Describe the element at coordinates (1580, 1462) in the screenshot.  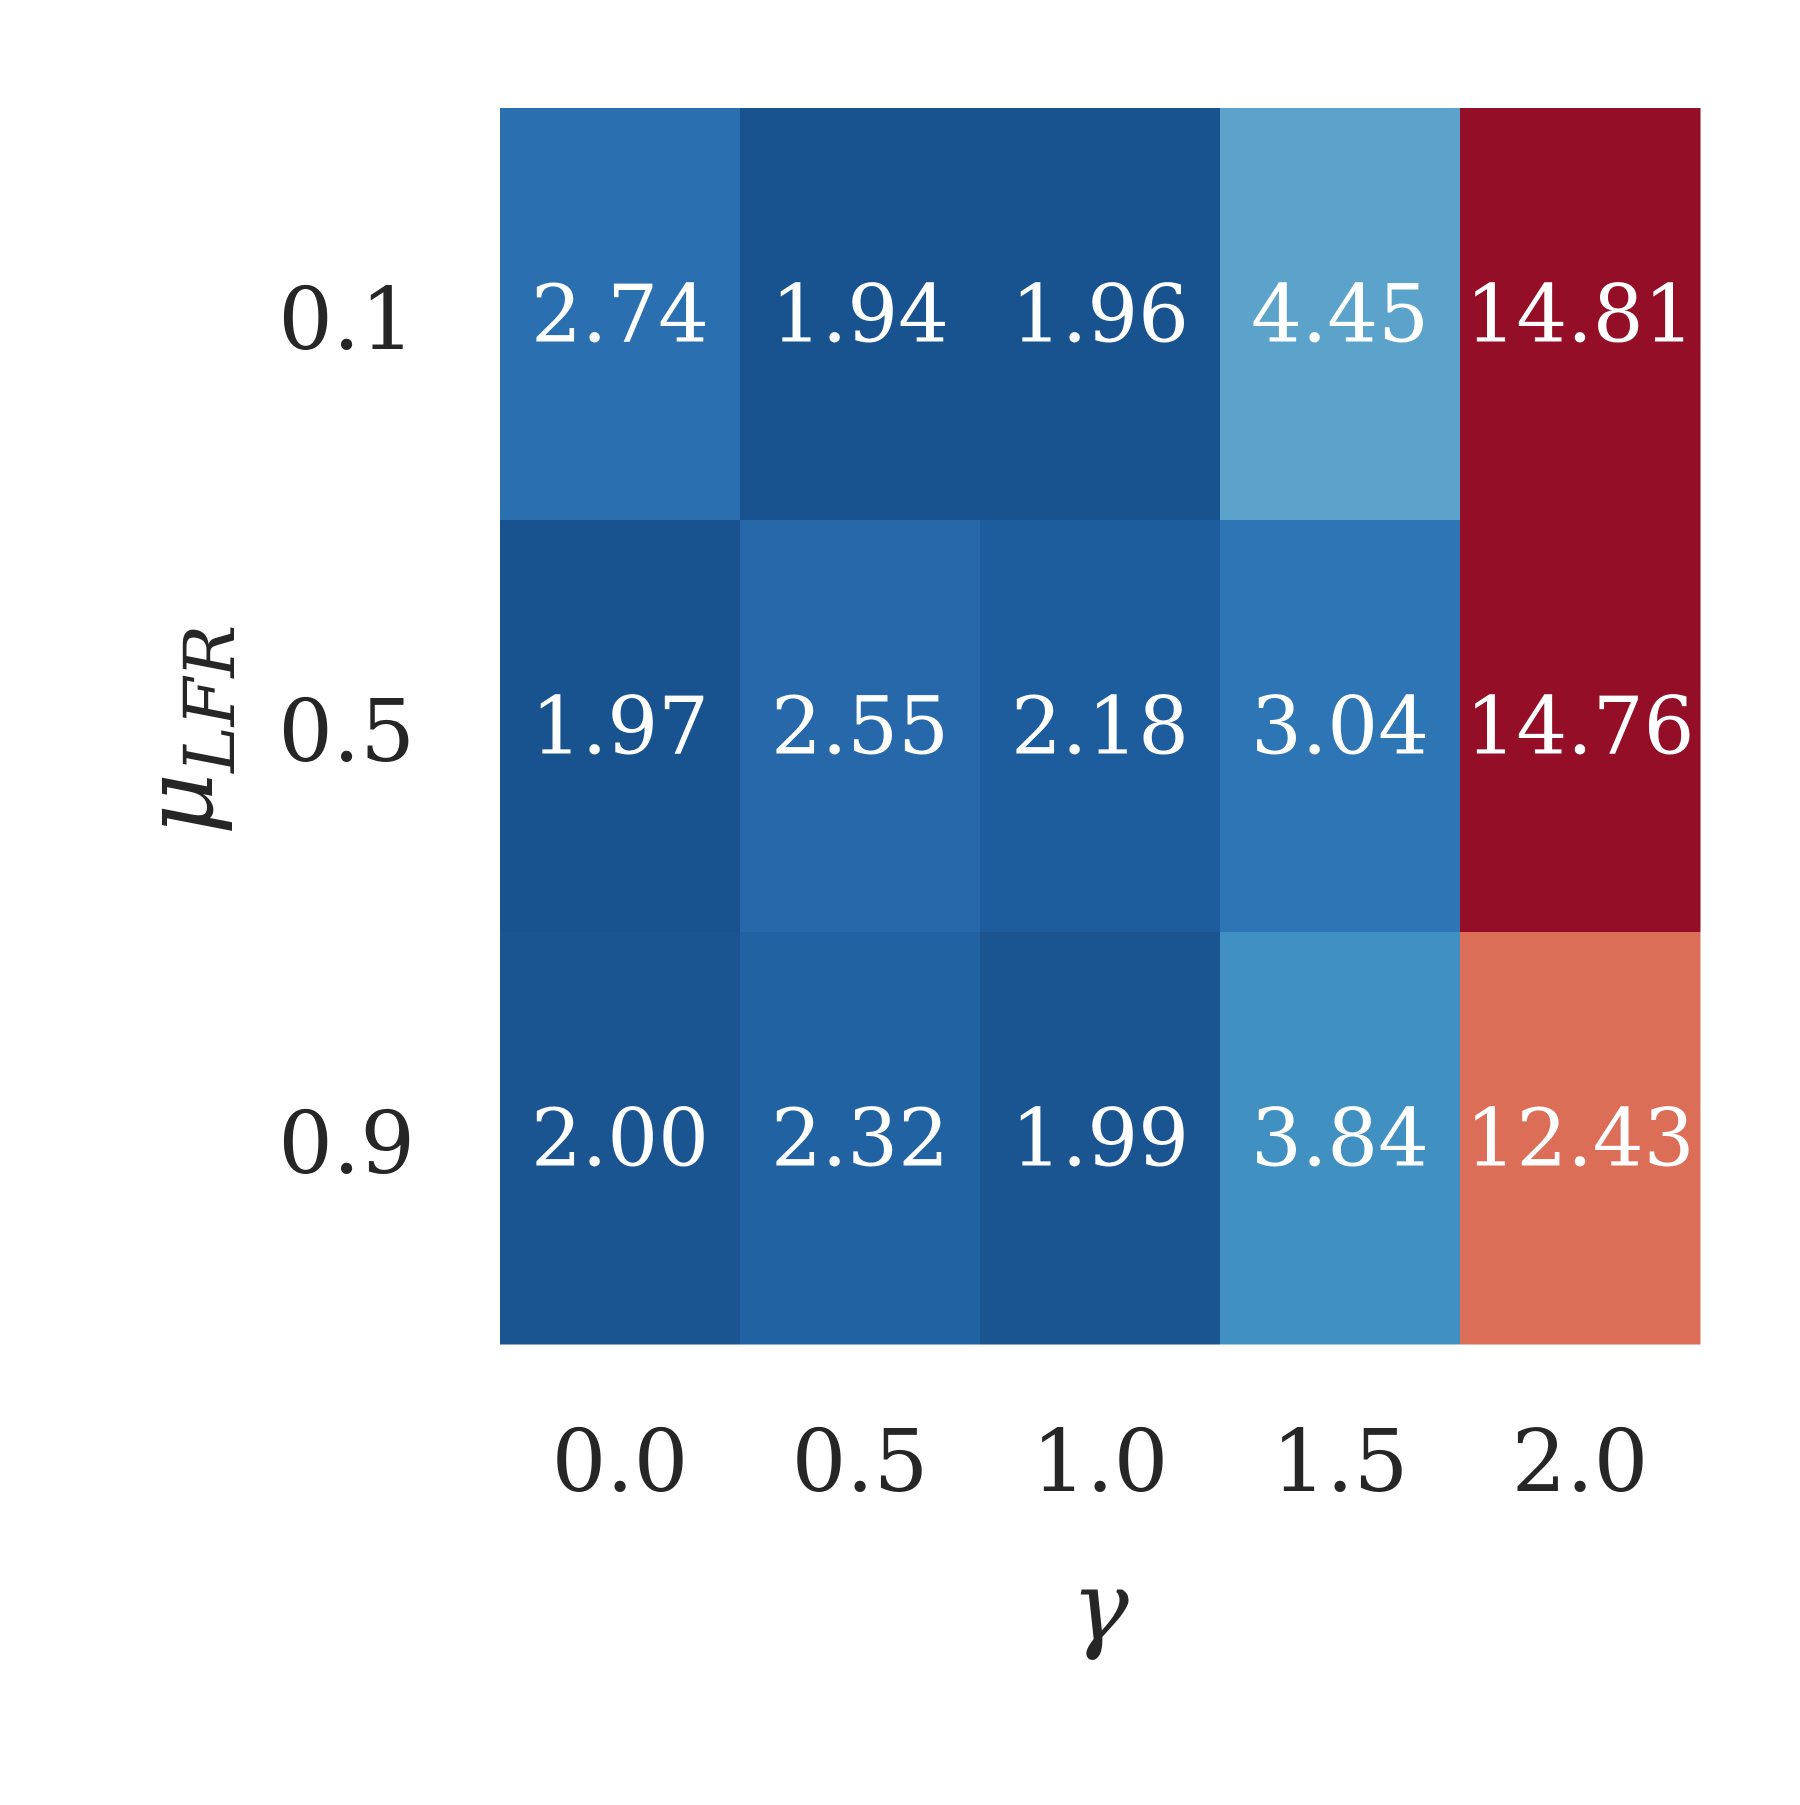
I see `x-tick-label: 2.0` at that location.